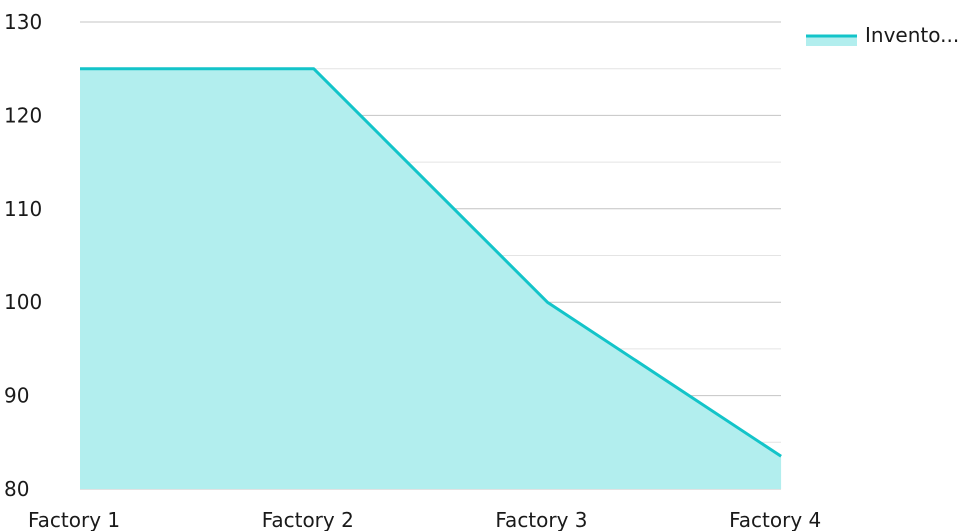 This screenshot has width=976, height=531. I want to click on y-tick-label: 80, so click(16, 489).